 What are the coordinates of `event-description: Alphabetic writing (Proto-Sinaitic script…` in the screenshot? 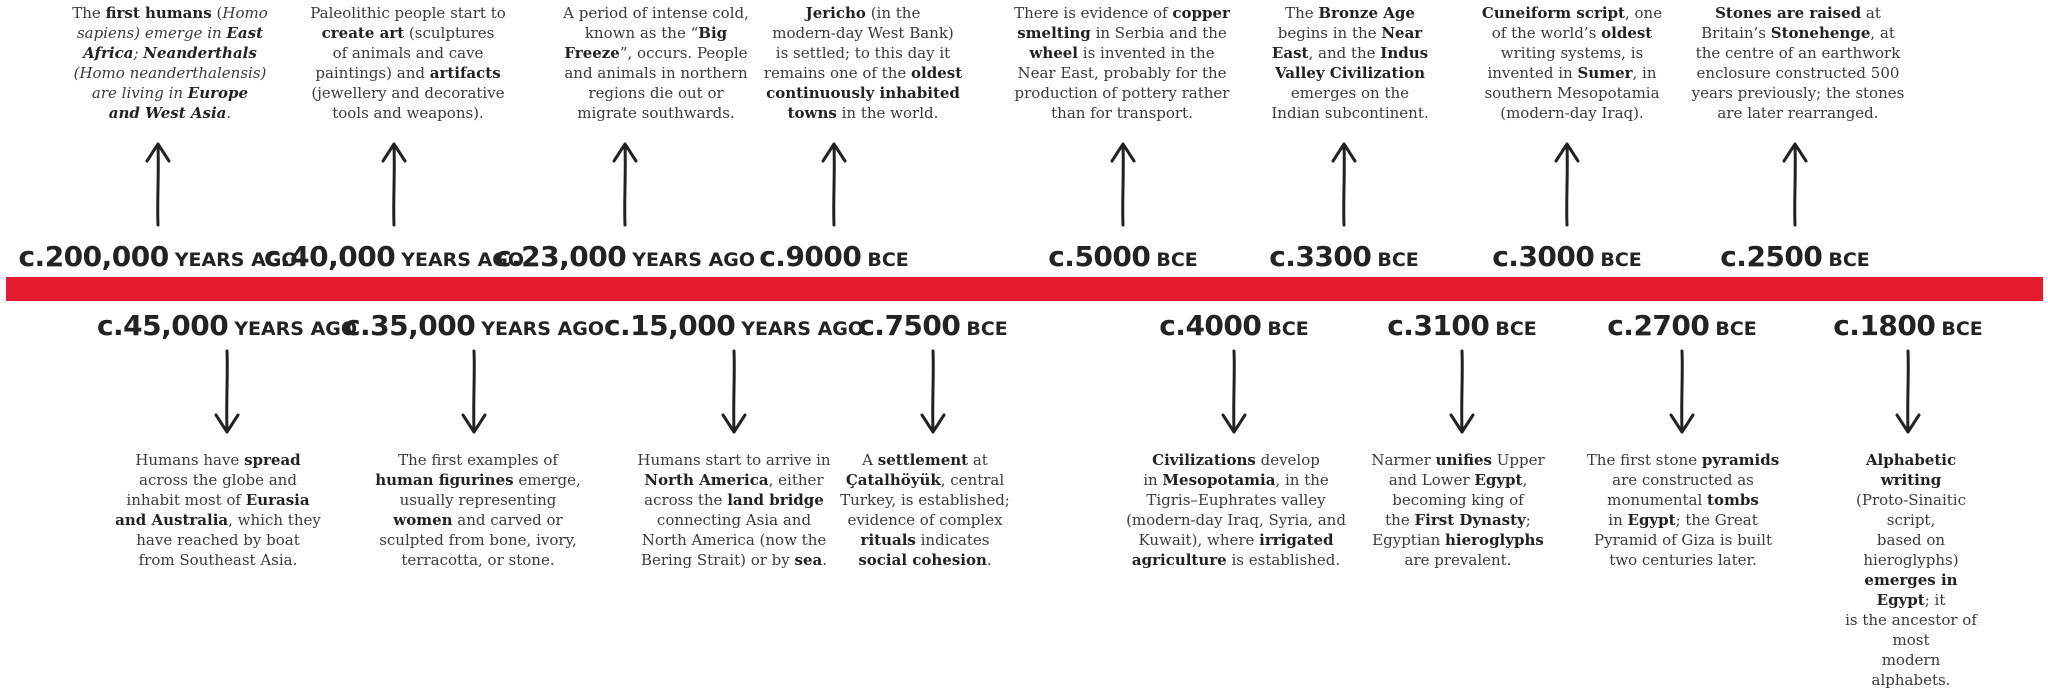 It's located at (1911, 570).